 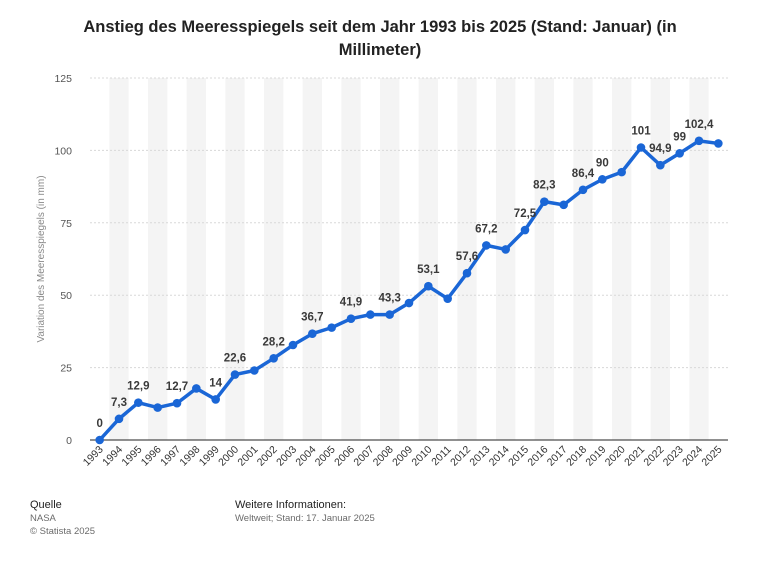 What do you see at coordinates (673, 456) in the screenshot?
I see `x-tick-label: 2023` at bounding box center [673, 456].